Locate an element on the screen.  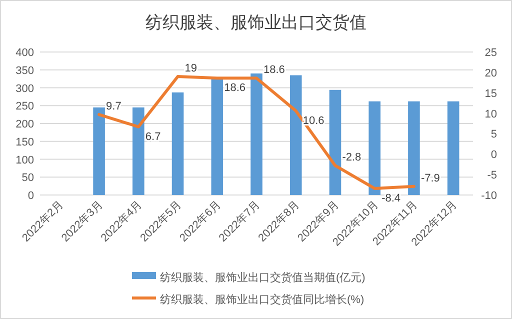
y-tick-label: 350 is located at coordinates (25, 70).